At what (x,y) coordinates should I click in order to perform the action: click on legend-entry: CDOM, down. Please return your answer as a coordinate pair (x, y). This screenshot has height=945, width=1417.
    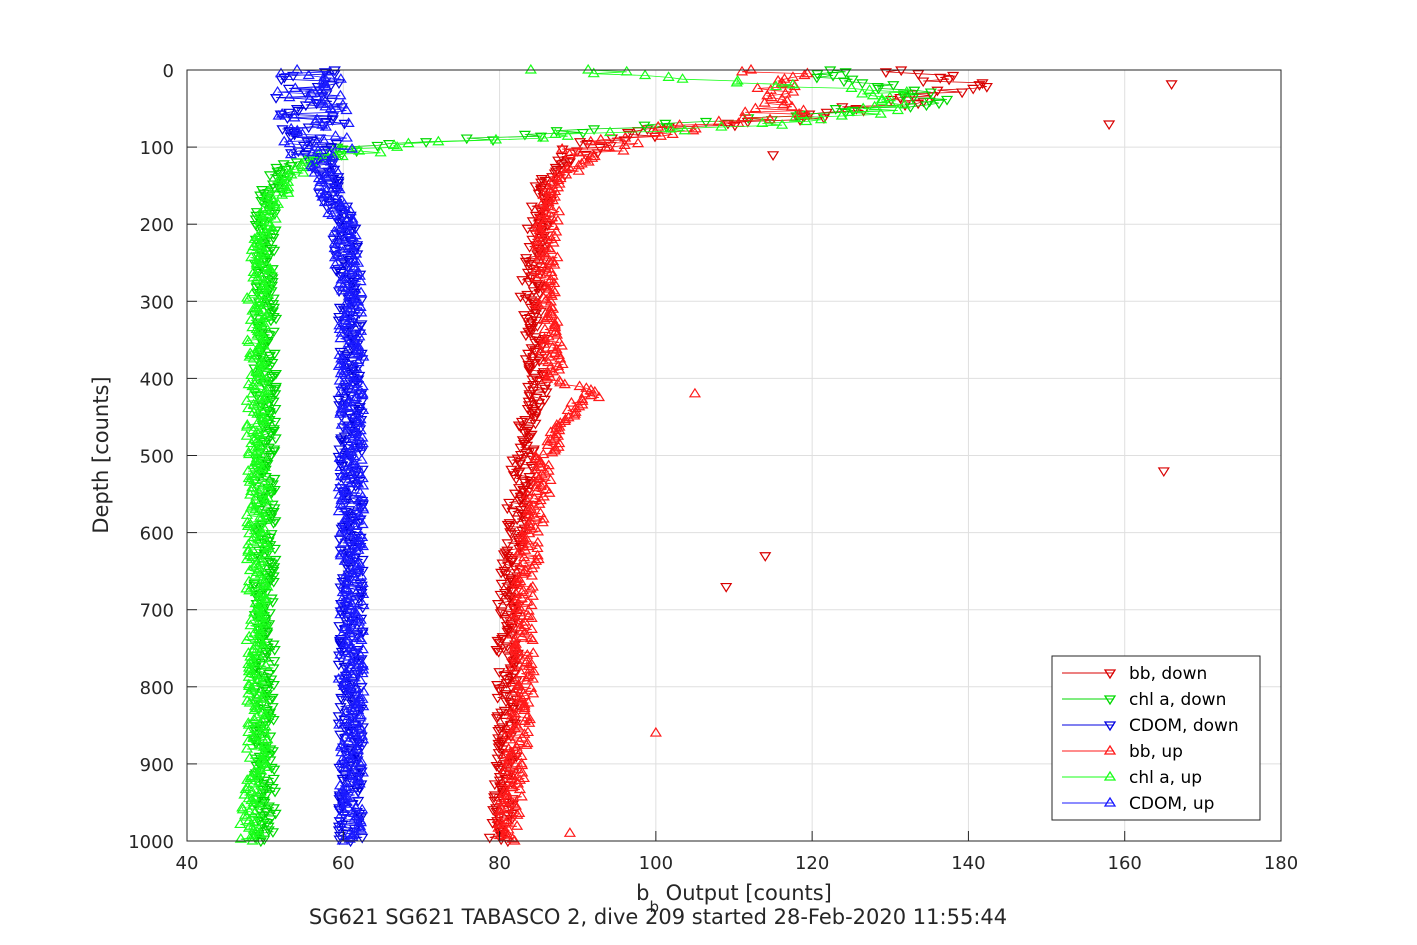
    Looking at the image, I should click on (1150, 726).